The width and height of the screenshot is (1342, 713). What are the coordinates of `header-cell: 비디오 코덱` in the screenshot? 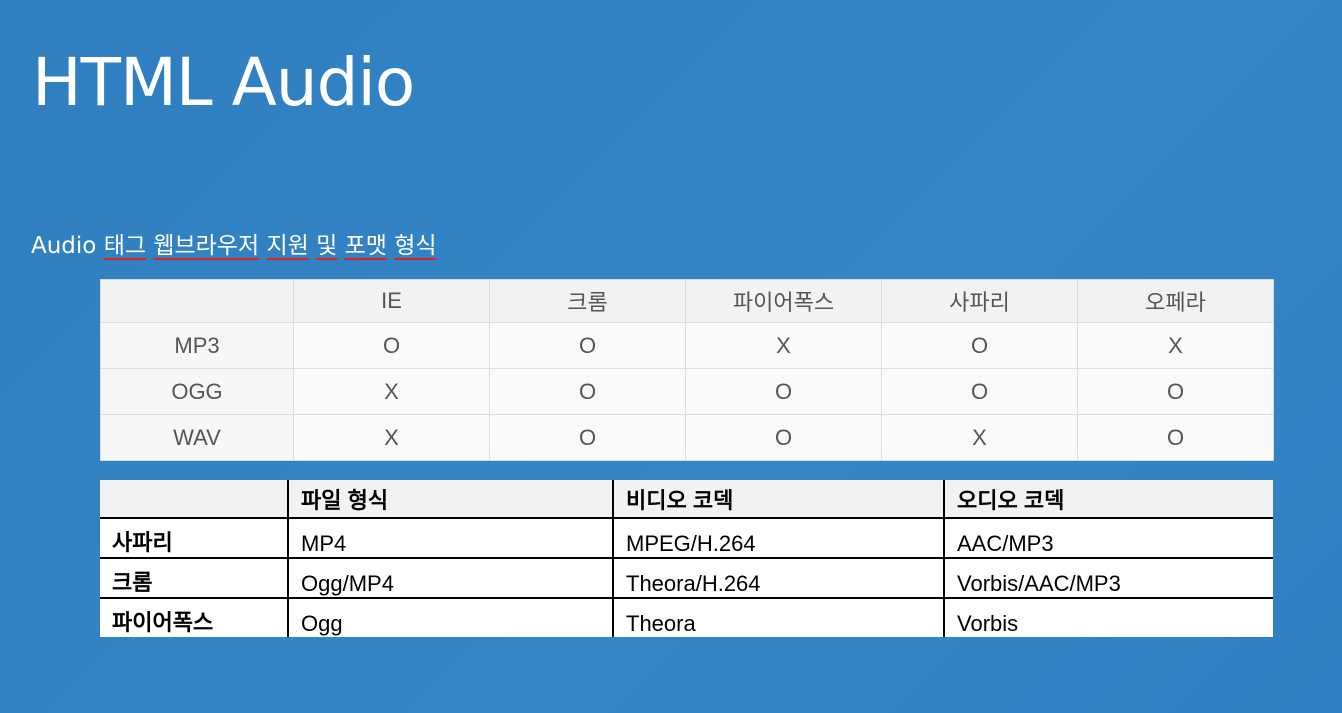 It's located at (778, 499).